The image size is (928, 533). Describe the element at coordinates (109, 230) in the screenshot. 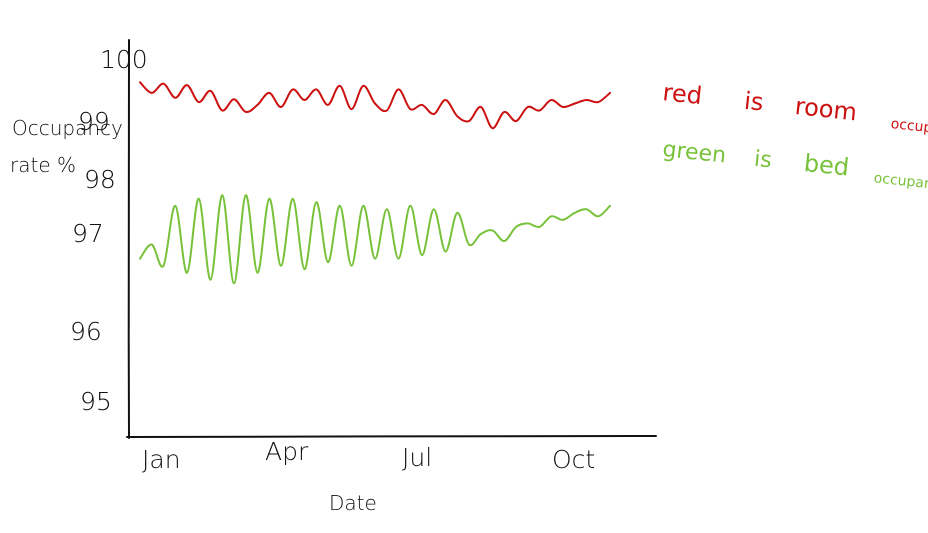

I see `y-tick-labels: 100 99 98 97 96 95` at that location.